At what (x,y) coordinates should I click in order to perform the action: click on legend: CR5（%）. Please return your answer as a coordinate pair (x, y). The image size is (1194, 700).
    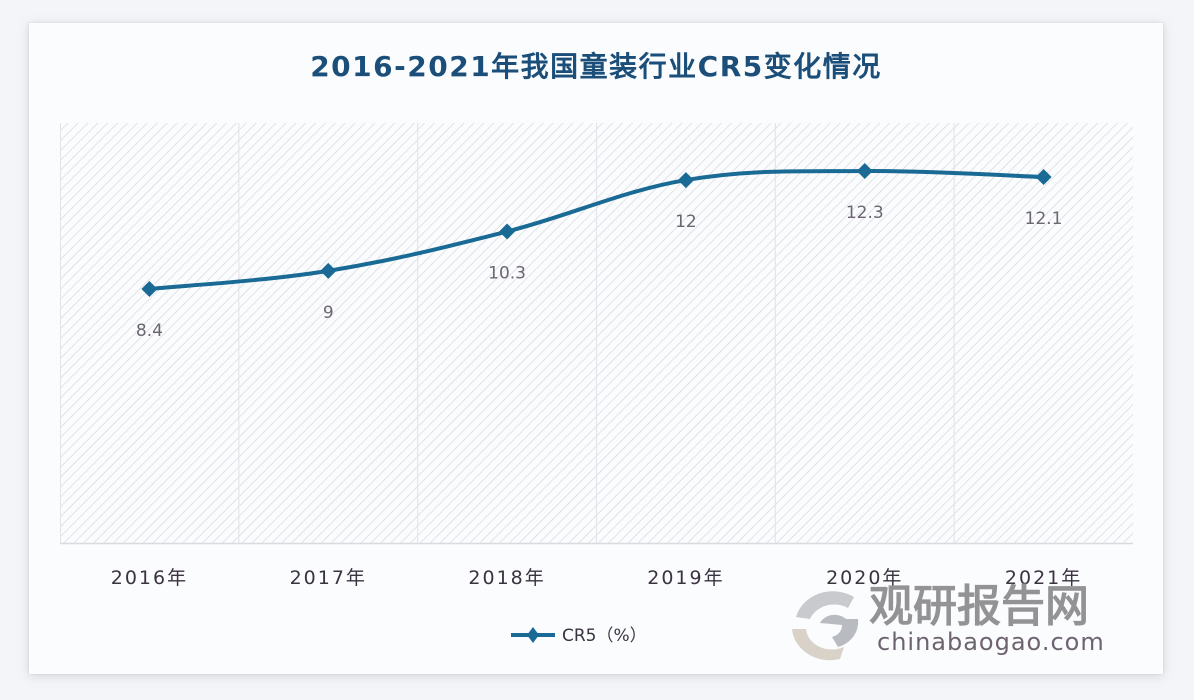
    Looking at the image, I should click on (579, 636).